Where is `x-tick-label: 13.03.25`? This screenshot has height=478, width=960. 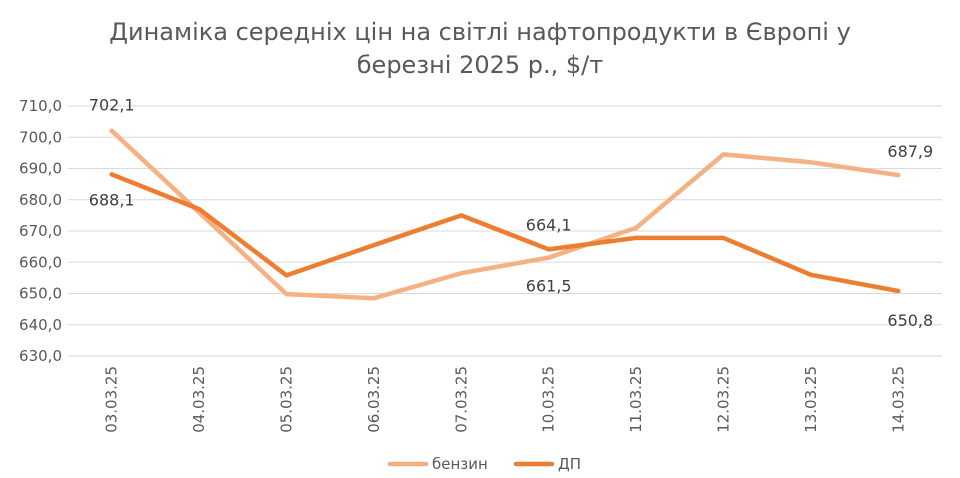
x-tick-label: 13.03.25 is located at coordinates (811, 399).